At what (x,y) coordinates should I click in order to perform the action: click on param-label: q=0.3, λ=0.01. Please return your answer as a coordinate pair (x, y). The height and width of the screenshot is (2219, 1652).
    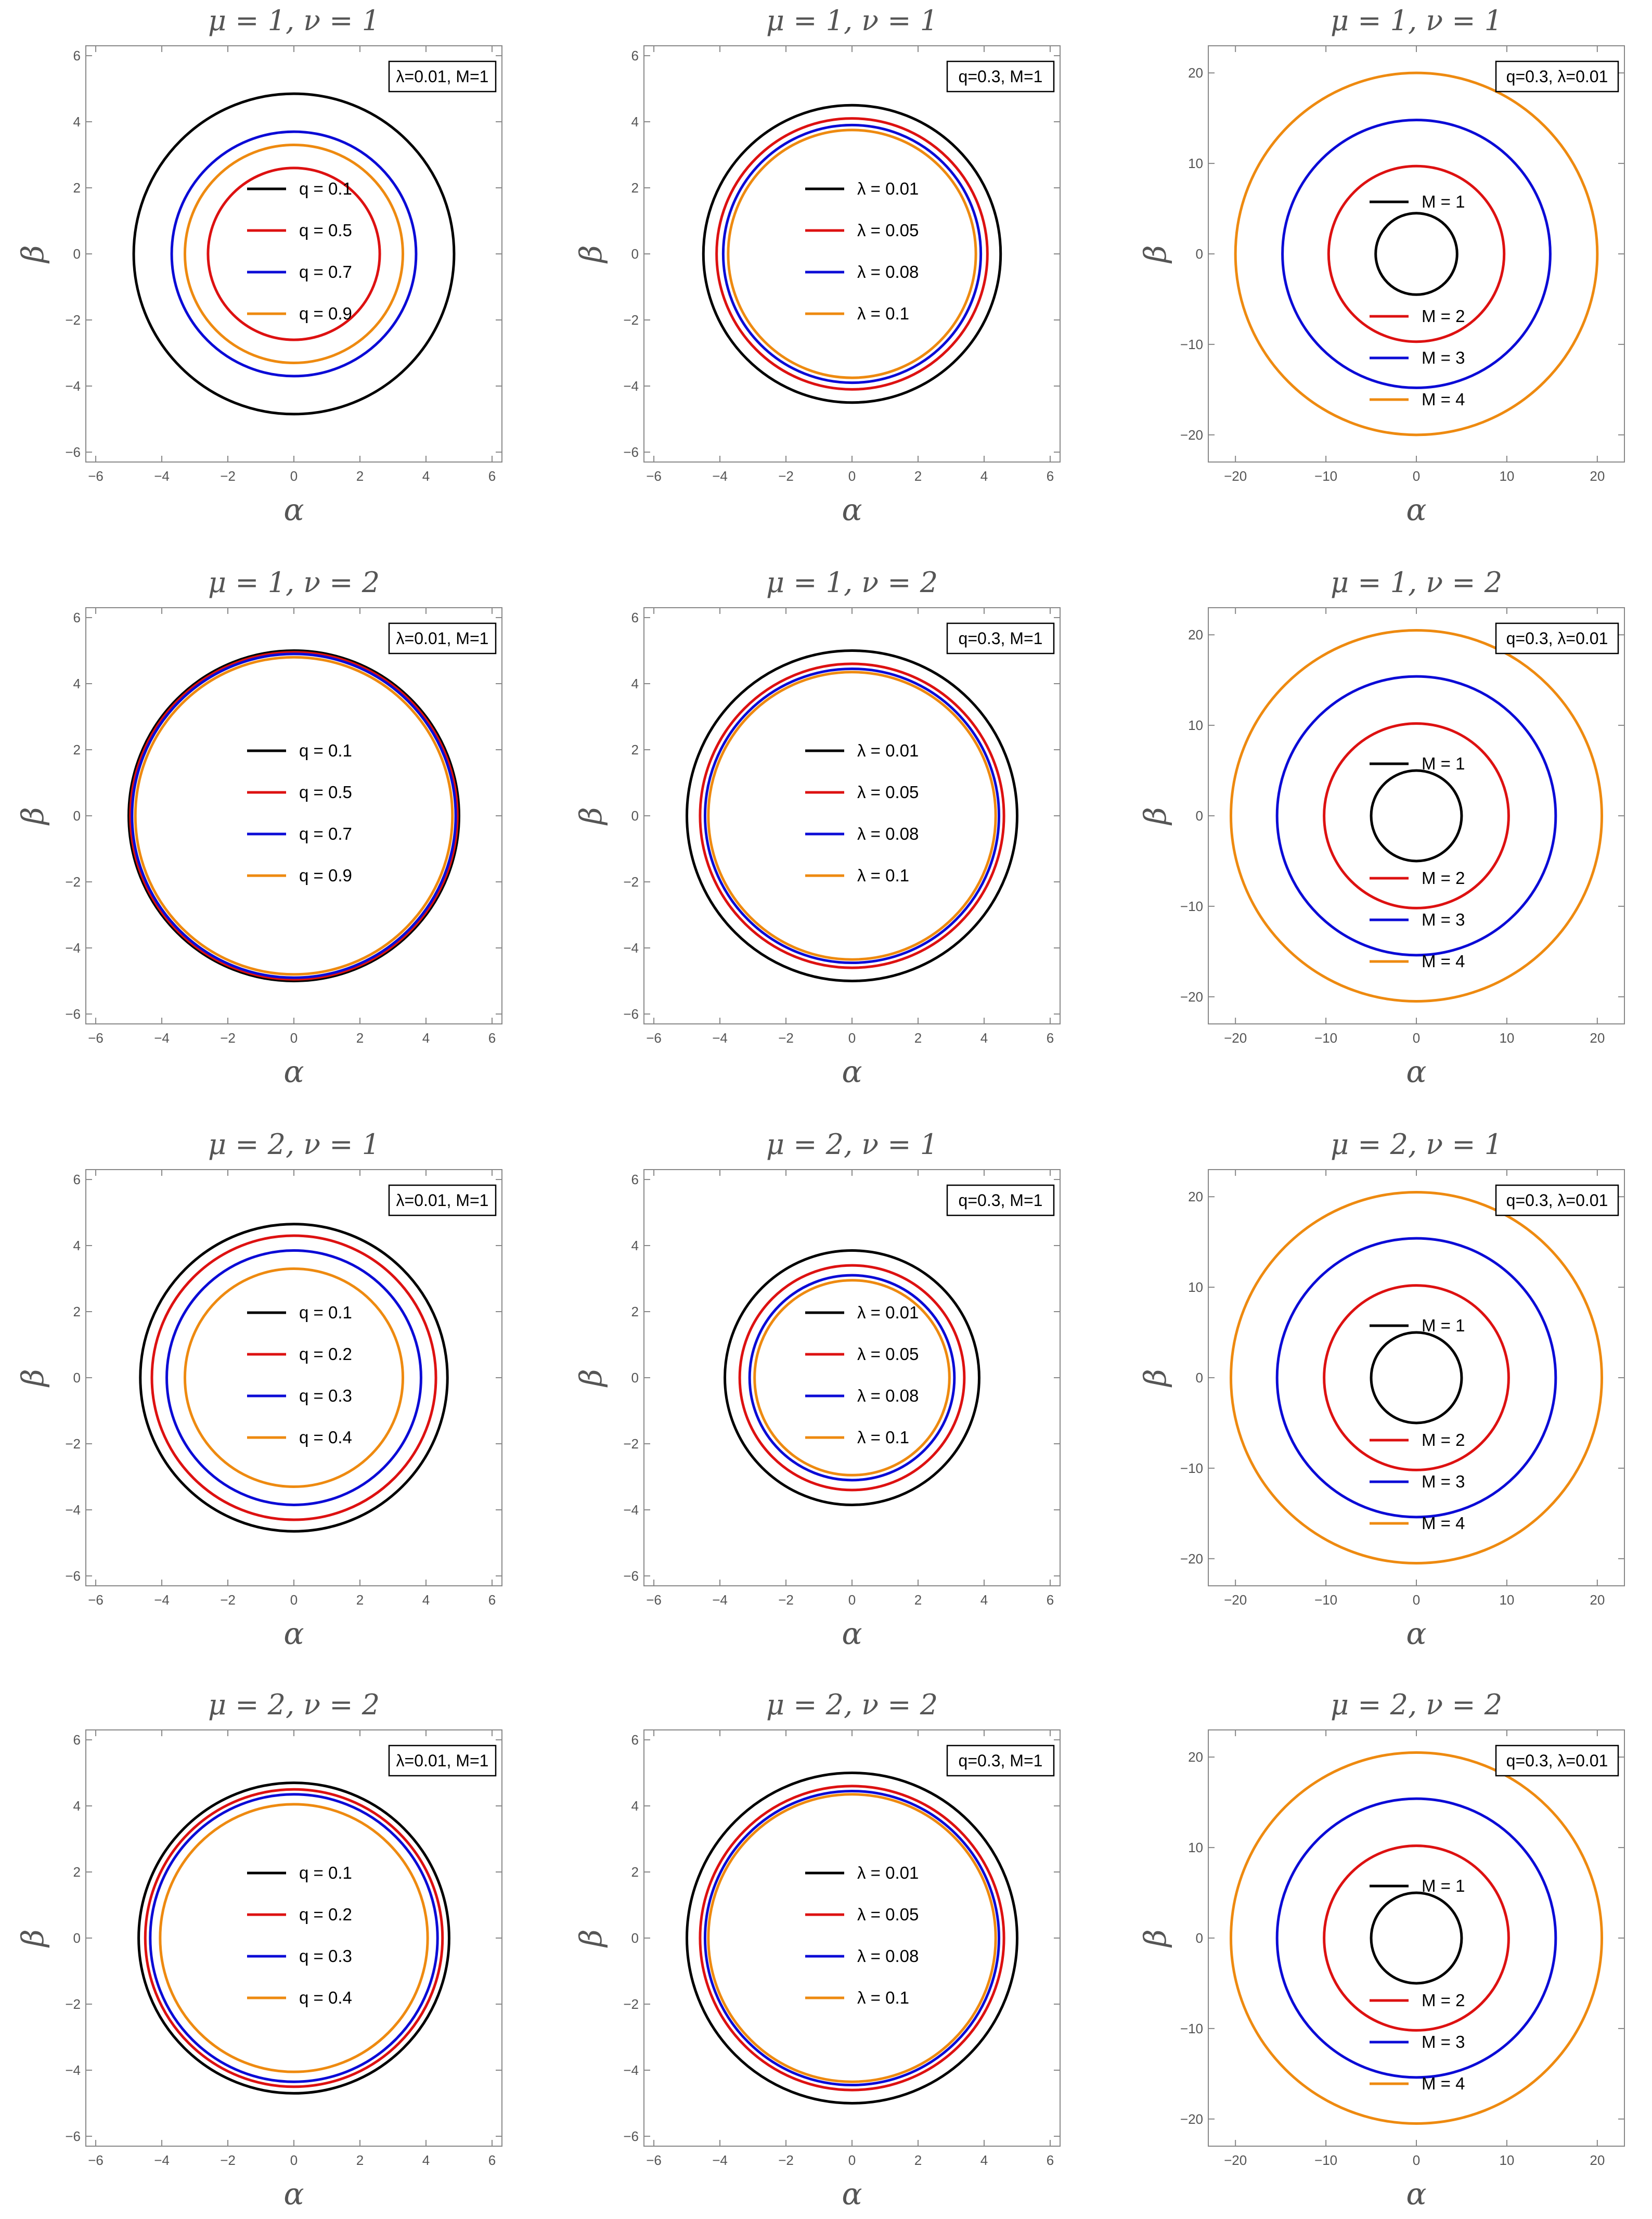
    Looking at the image, I should click on (1557, 1761).